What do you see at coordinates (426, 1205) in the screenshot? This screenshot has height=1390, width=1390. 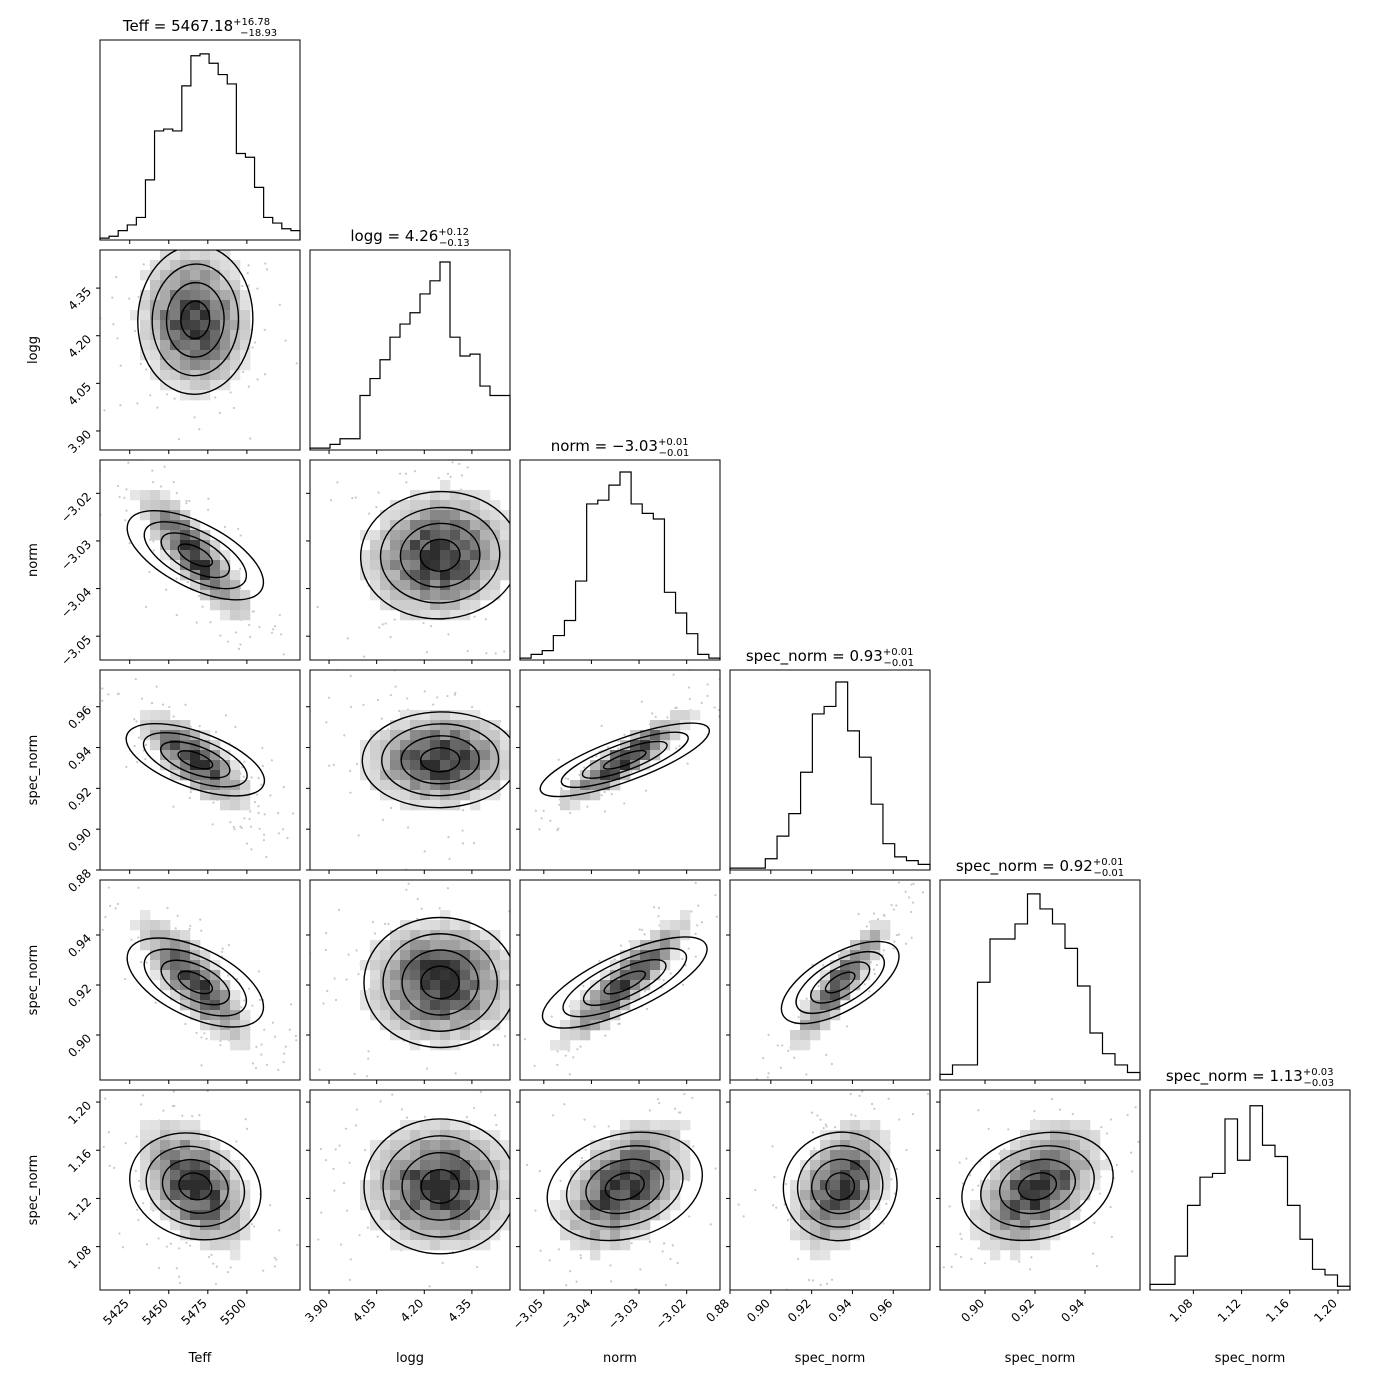 I see `panel-5-1: 3.90 4.05 4.20 4.35` at bounding box center [426, 1205].